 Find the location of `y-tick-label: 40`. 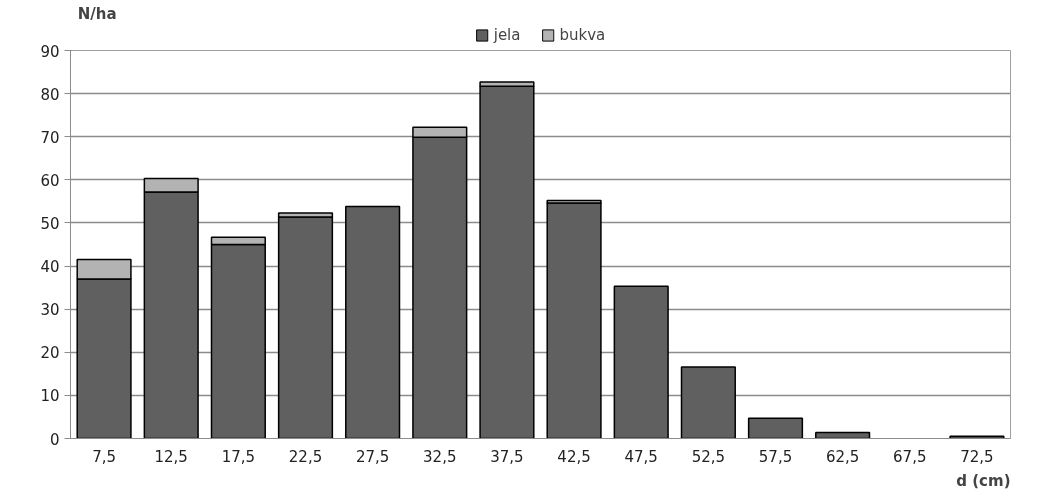

y-tick-label: 40 is located at coordinates (50, 267).